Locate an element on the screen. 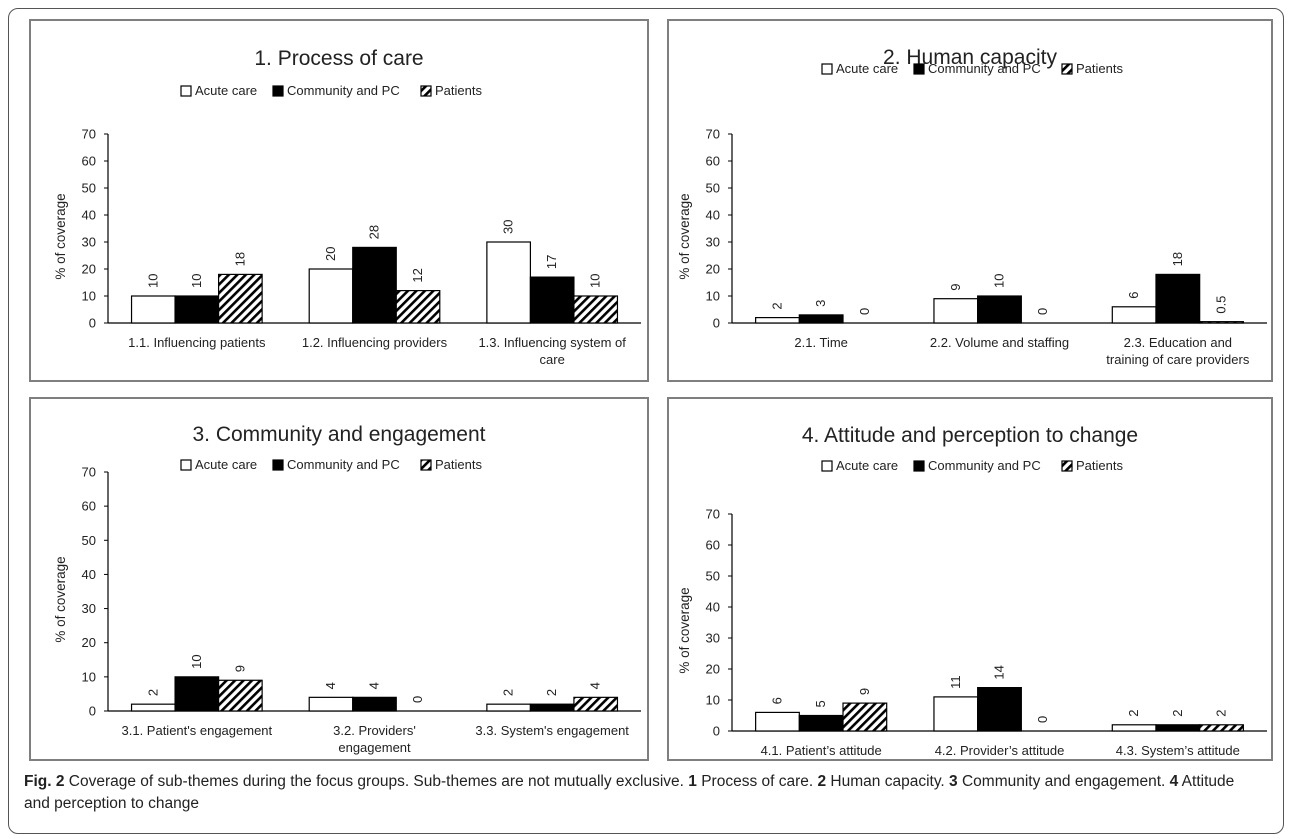 The image size is (1292, 839). data-label: 6 is located at coordinates (776, 700).